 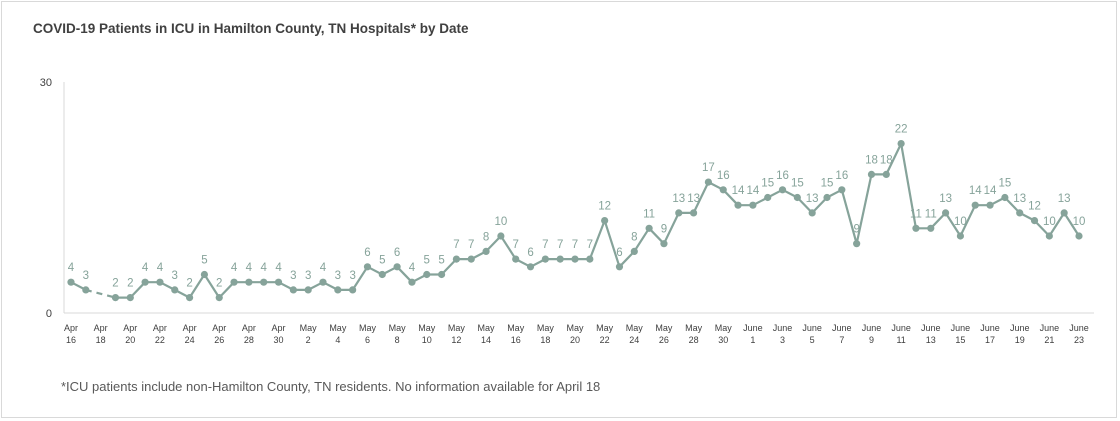 What do you see at coordinates (308, 340) in the screenshot?
I see `x-tick-label: 2` at bounding box center [308, 340].